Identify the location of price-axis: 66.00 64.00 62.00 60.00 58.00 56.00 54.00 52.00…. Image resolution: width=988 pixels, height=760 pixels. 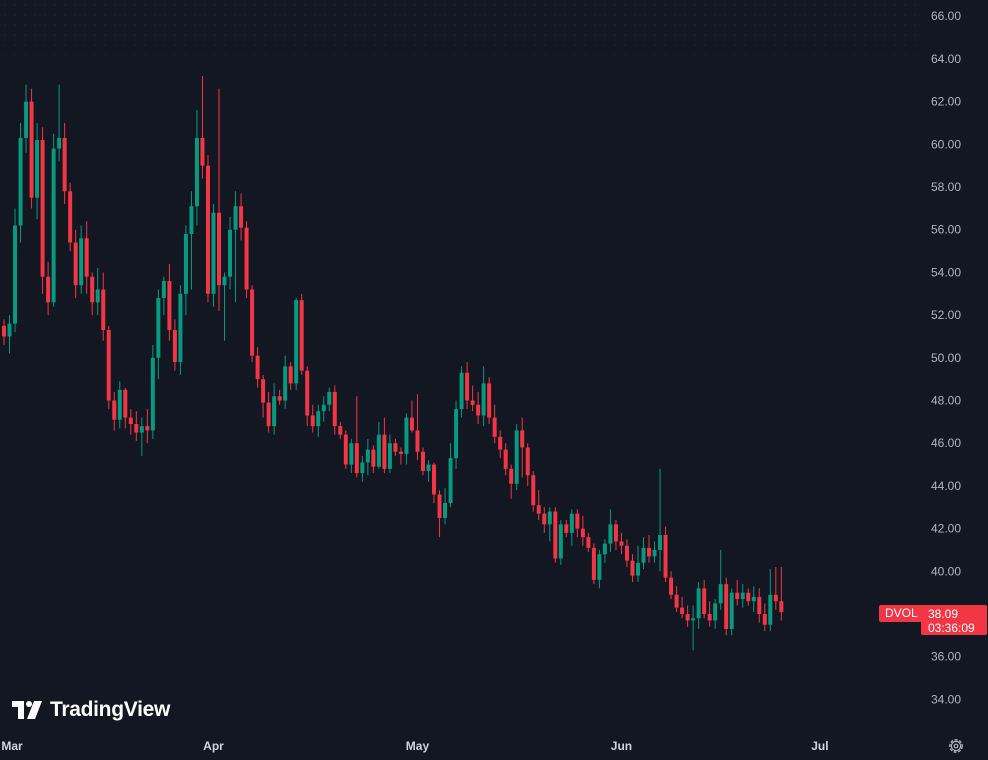
(946, 357).